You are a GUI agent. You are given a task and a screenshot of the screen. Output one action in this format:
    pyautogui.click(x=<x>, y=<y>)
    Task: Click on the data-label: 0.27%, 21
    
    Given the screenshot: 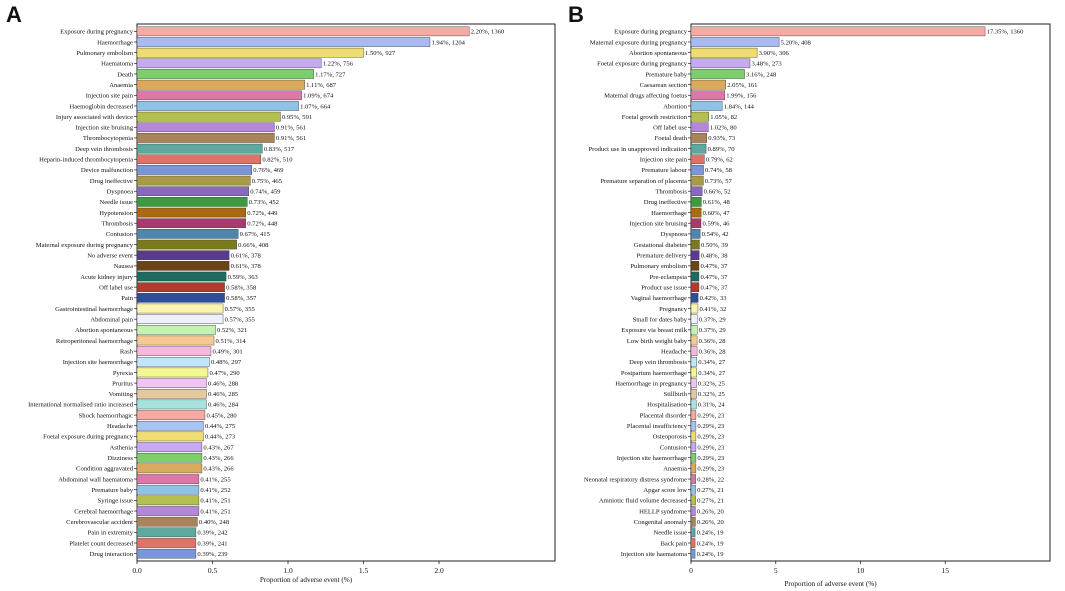 What is the action you would take?
    pyautogui.click(x=710, y=501)
    